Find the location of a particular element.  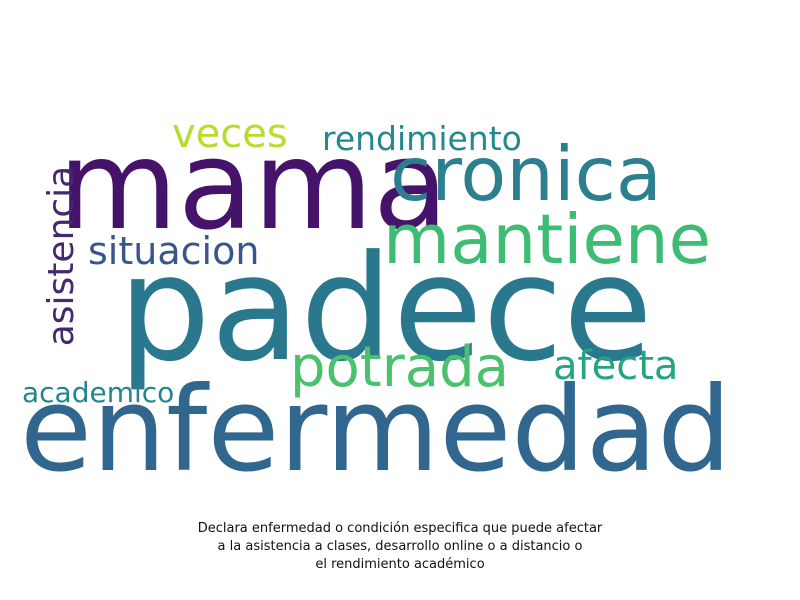

word-asistencia: asistencia is located at coordinates (61, 256).